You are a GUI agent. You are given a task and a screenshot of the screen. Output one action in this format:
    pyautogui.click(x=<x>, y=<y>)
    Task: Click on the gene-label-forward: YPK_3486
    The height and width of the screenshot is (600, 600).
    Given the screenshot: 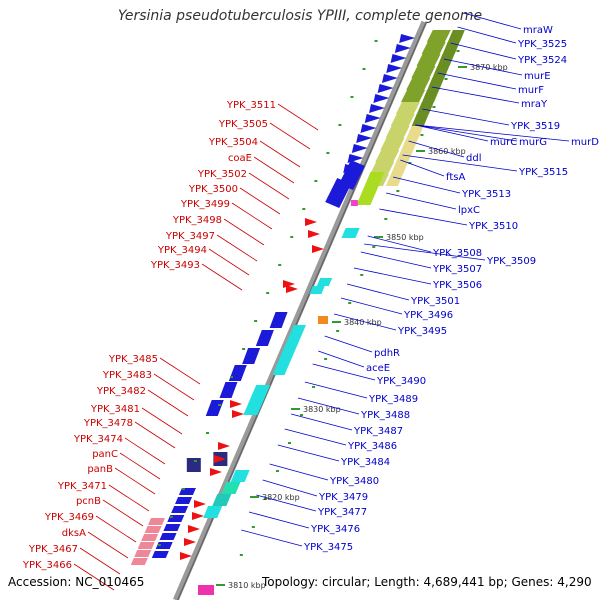 What is the action you would take?
    pyautogui.click(x=372, y=446)
    